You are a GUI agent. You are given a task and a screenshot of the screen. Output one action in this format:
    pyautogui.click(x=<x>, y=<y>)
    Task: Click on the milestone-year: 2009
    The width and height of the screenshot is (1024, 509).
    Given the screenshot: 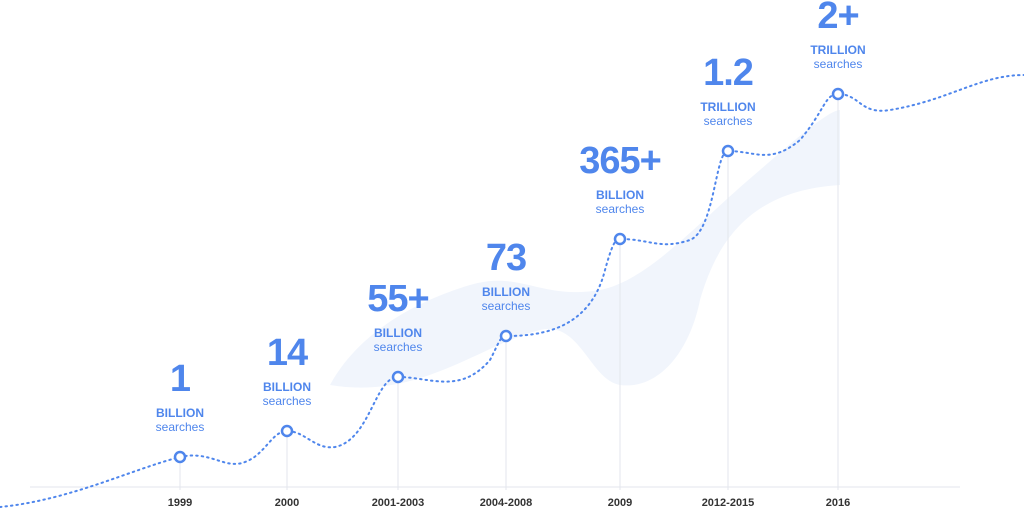 What is the action you would take?
    pyautogui.click(x=620, y=503)
    